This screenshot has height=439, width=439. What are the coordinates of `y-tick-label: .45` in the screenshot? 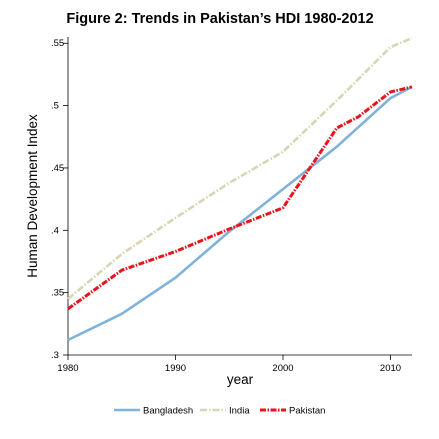 It's located at (57, 168).